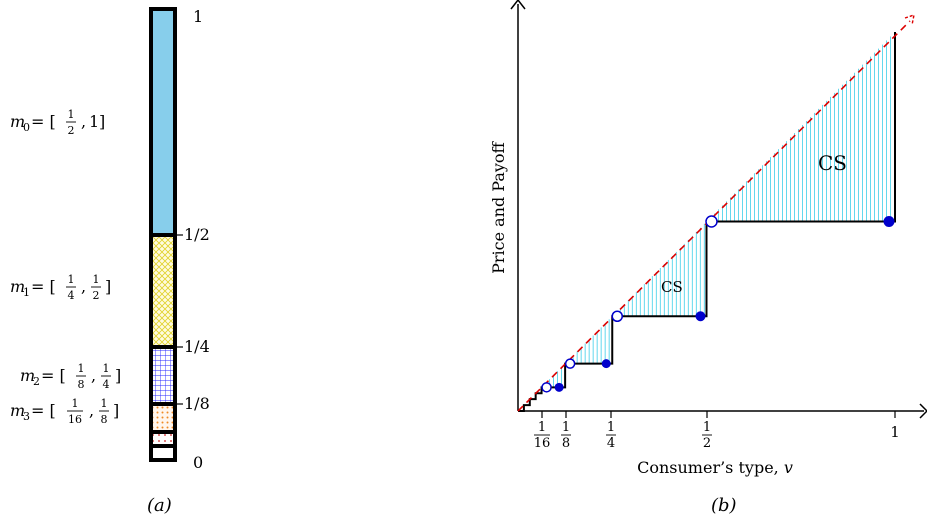  Describe the element at coordinates (672, 287) in the screenshot. I see `cs-label-small: CS` at that location.